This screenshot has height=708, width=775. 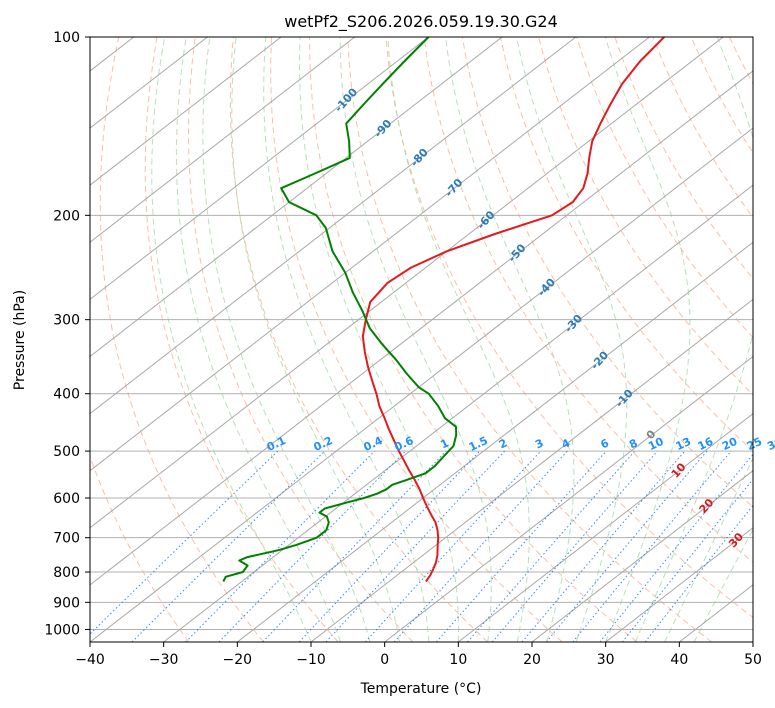 What do you see at coordinates (532, 660) in the screenshot?
I see `x-tick-label: 20` at bounding box center [532, 660].